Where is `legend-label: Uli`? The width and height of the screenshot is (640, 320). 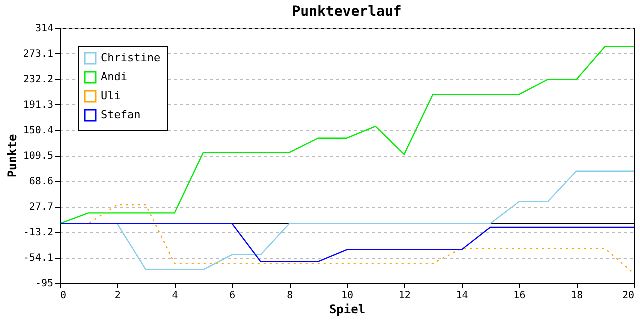 legend-label: Uli is located at coordinates (111, 96).